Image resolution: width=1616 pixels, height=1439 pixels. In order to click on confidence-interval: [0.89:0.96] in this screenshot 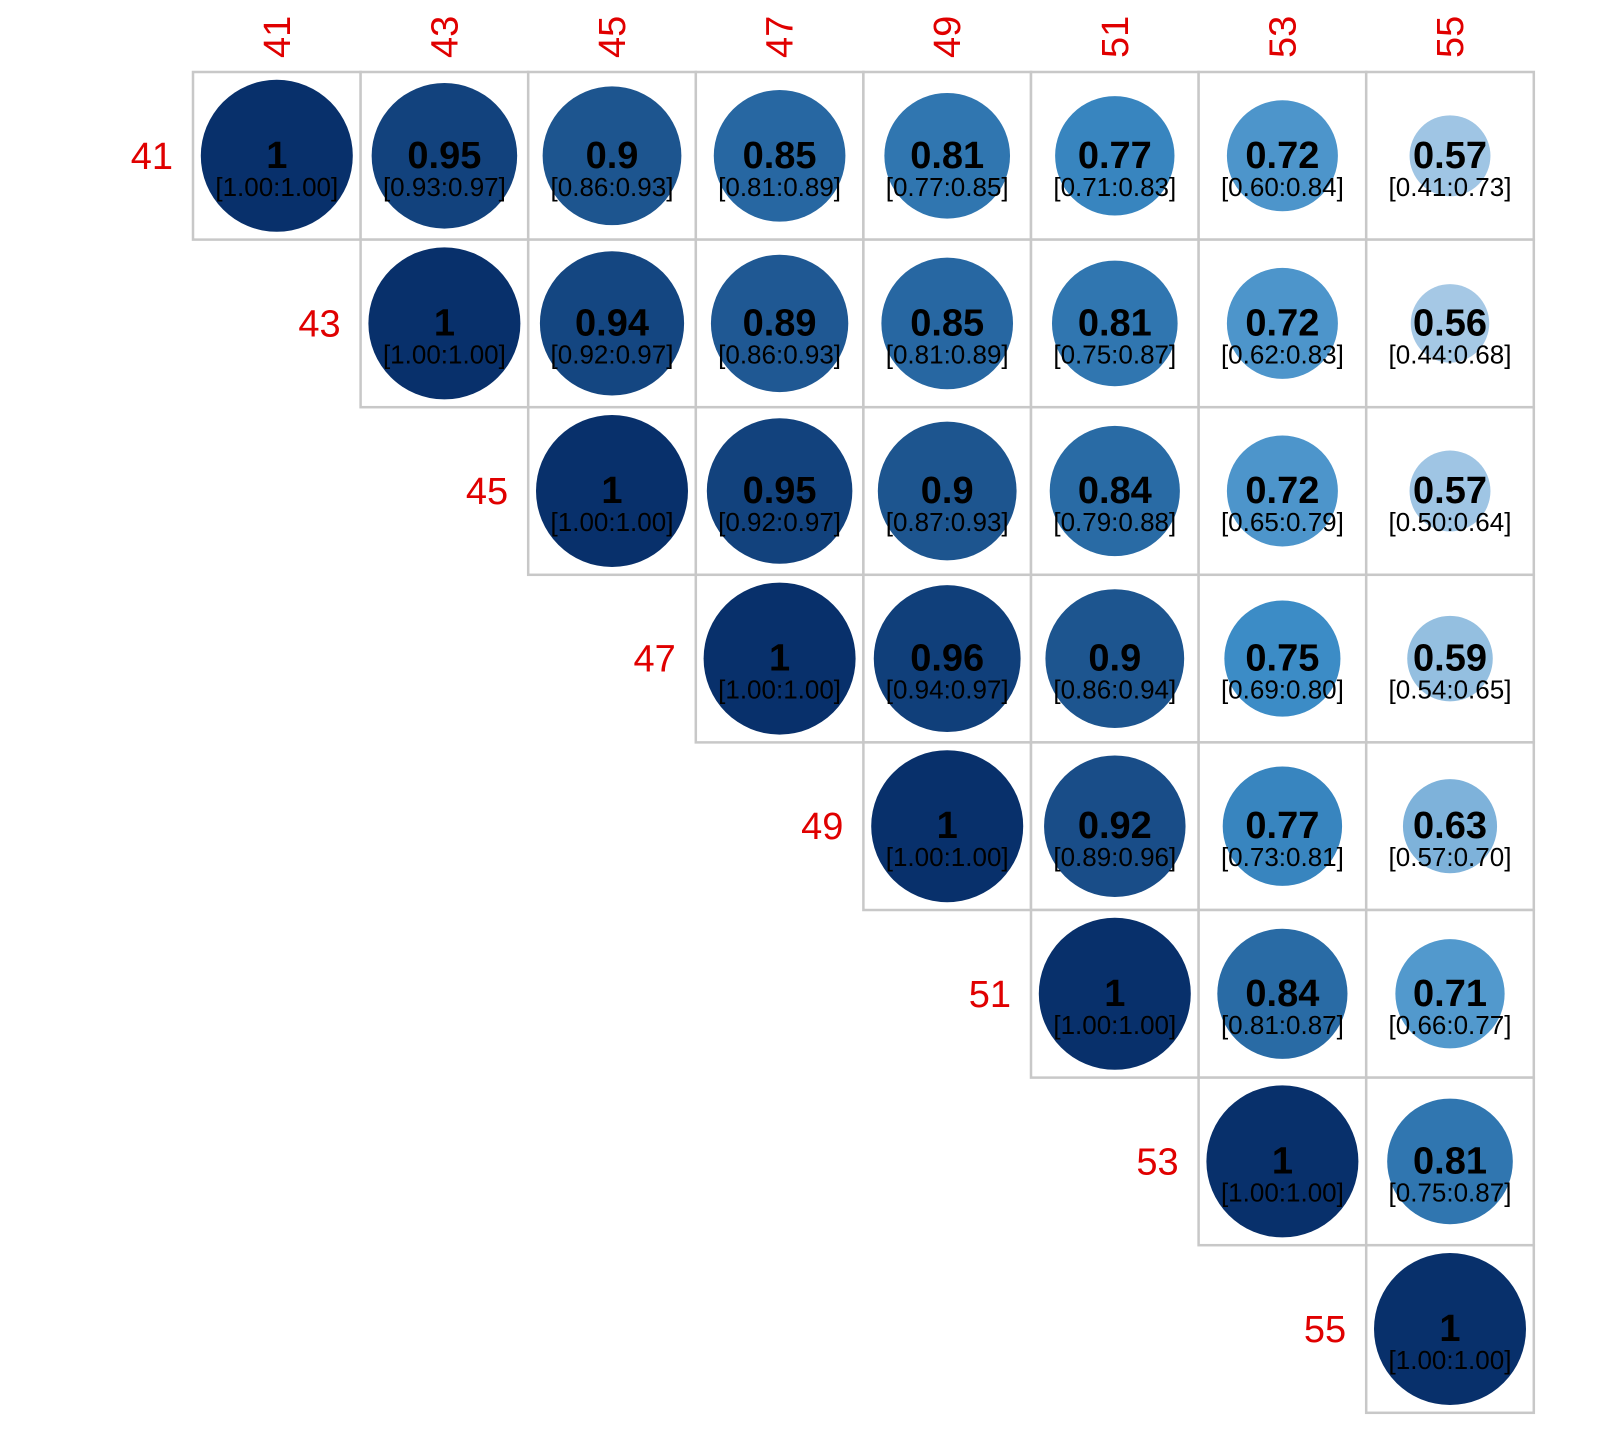, I will do `click(1114, 857)`.